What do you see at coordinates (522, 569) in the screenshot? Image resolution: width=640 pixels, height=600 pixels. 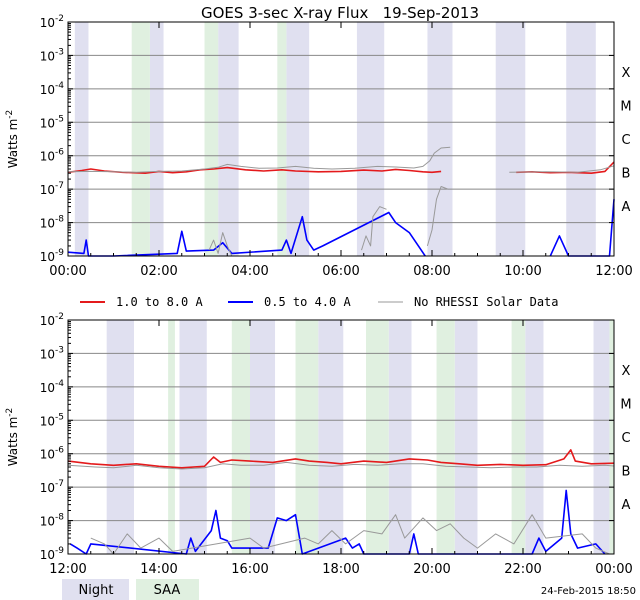 I see `x-tick-label: 22:00` at bounding box center [522, 569].